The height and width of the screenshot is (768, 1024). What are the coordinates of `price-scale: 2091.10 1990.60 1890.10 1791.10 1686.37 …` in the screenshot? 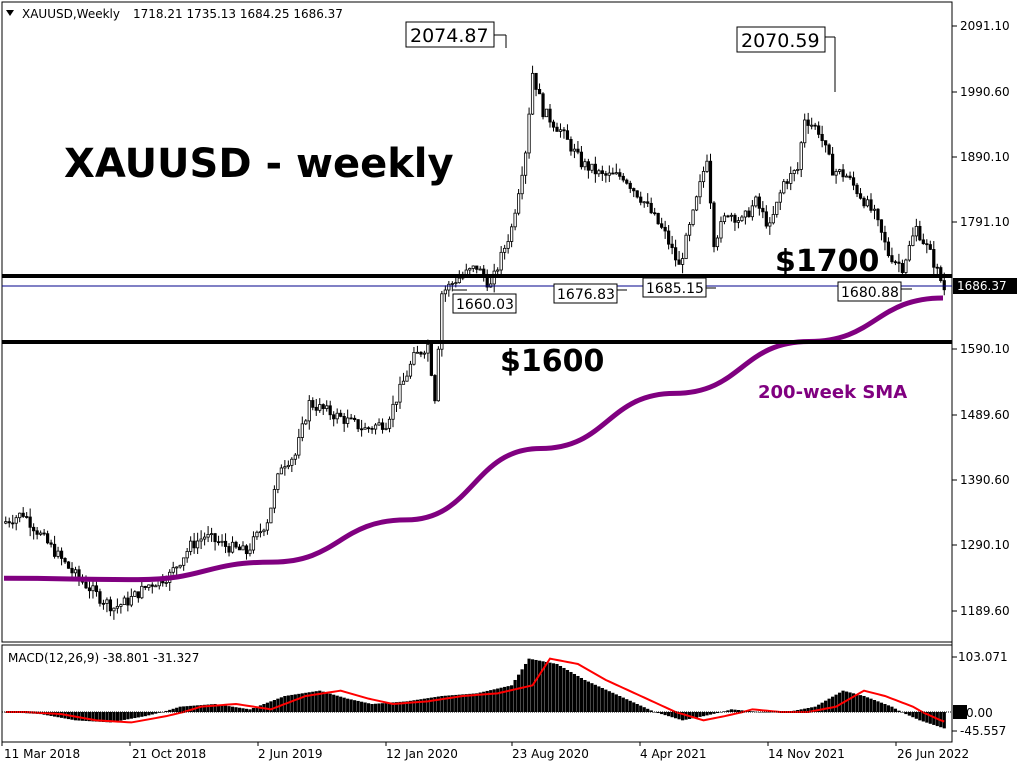 It's located at (984, 378).